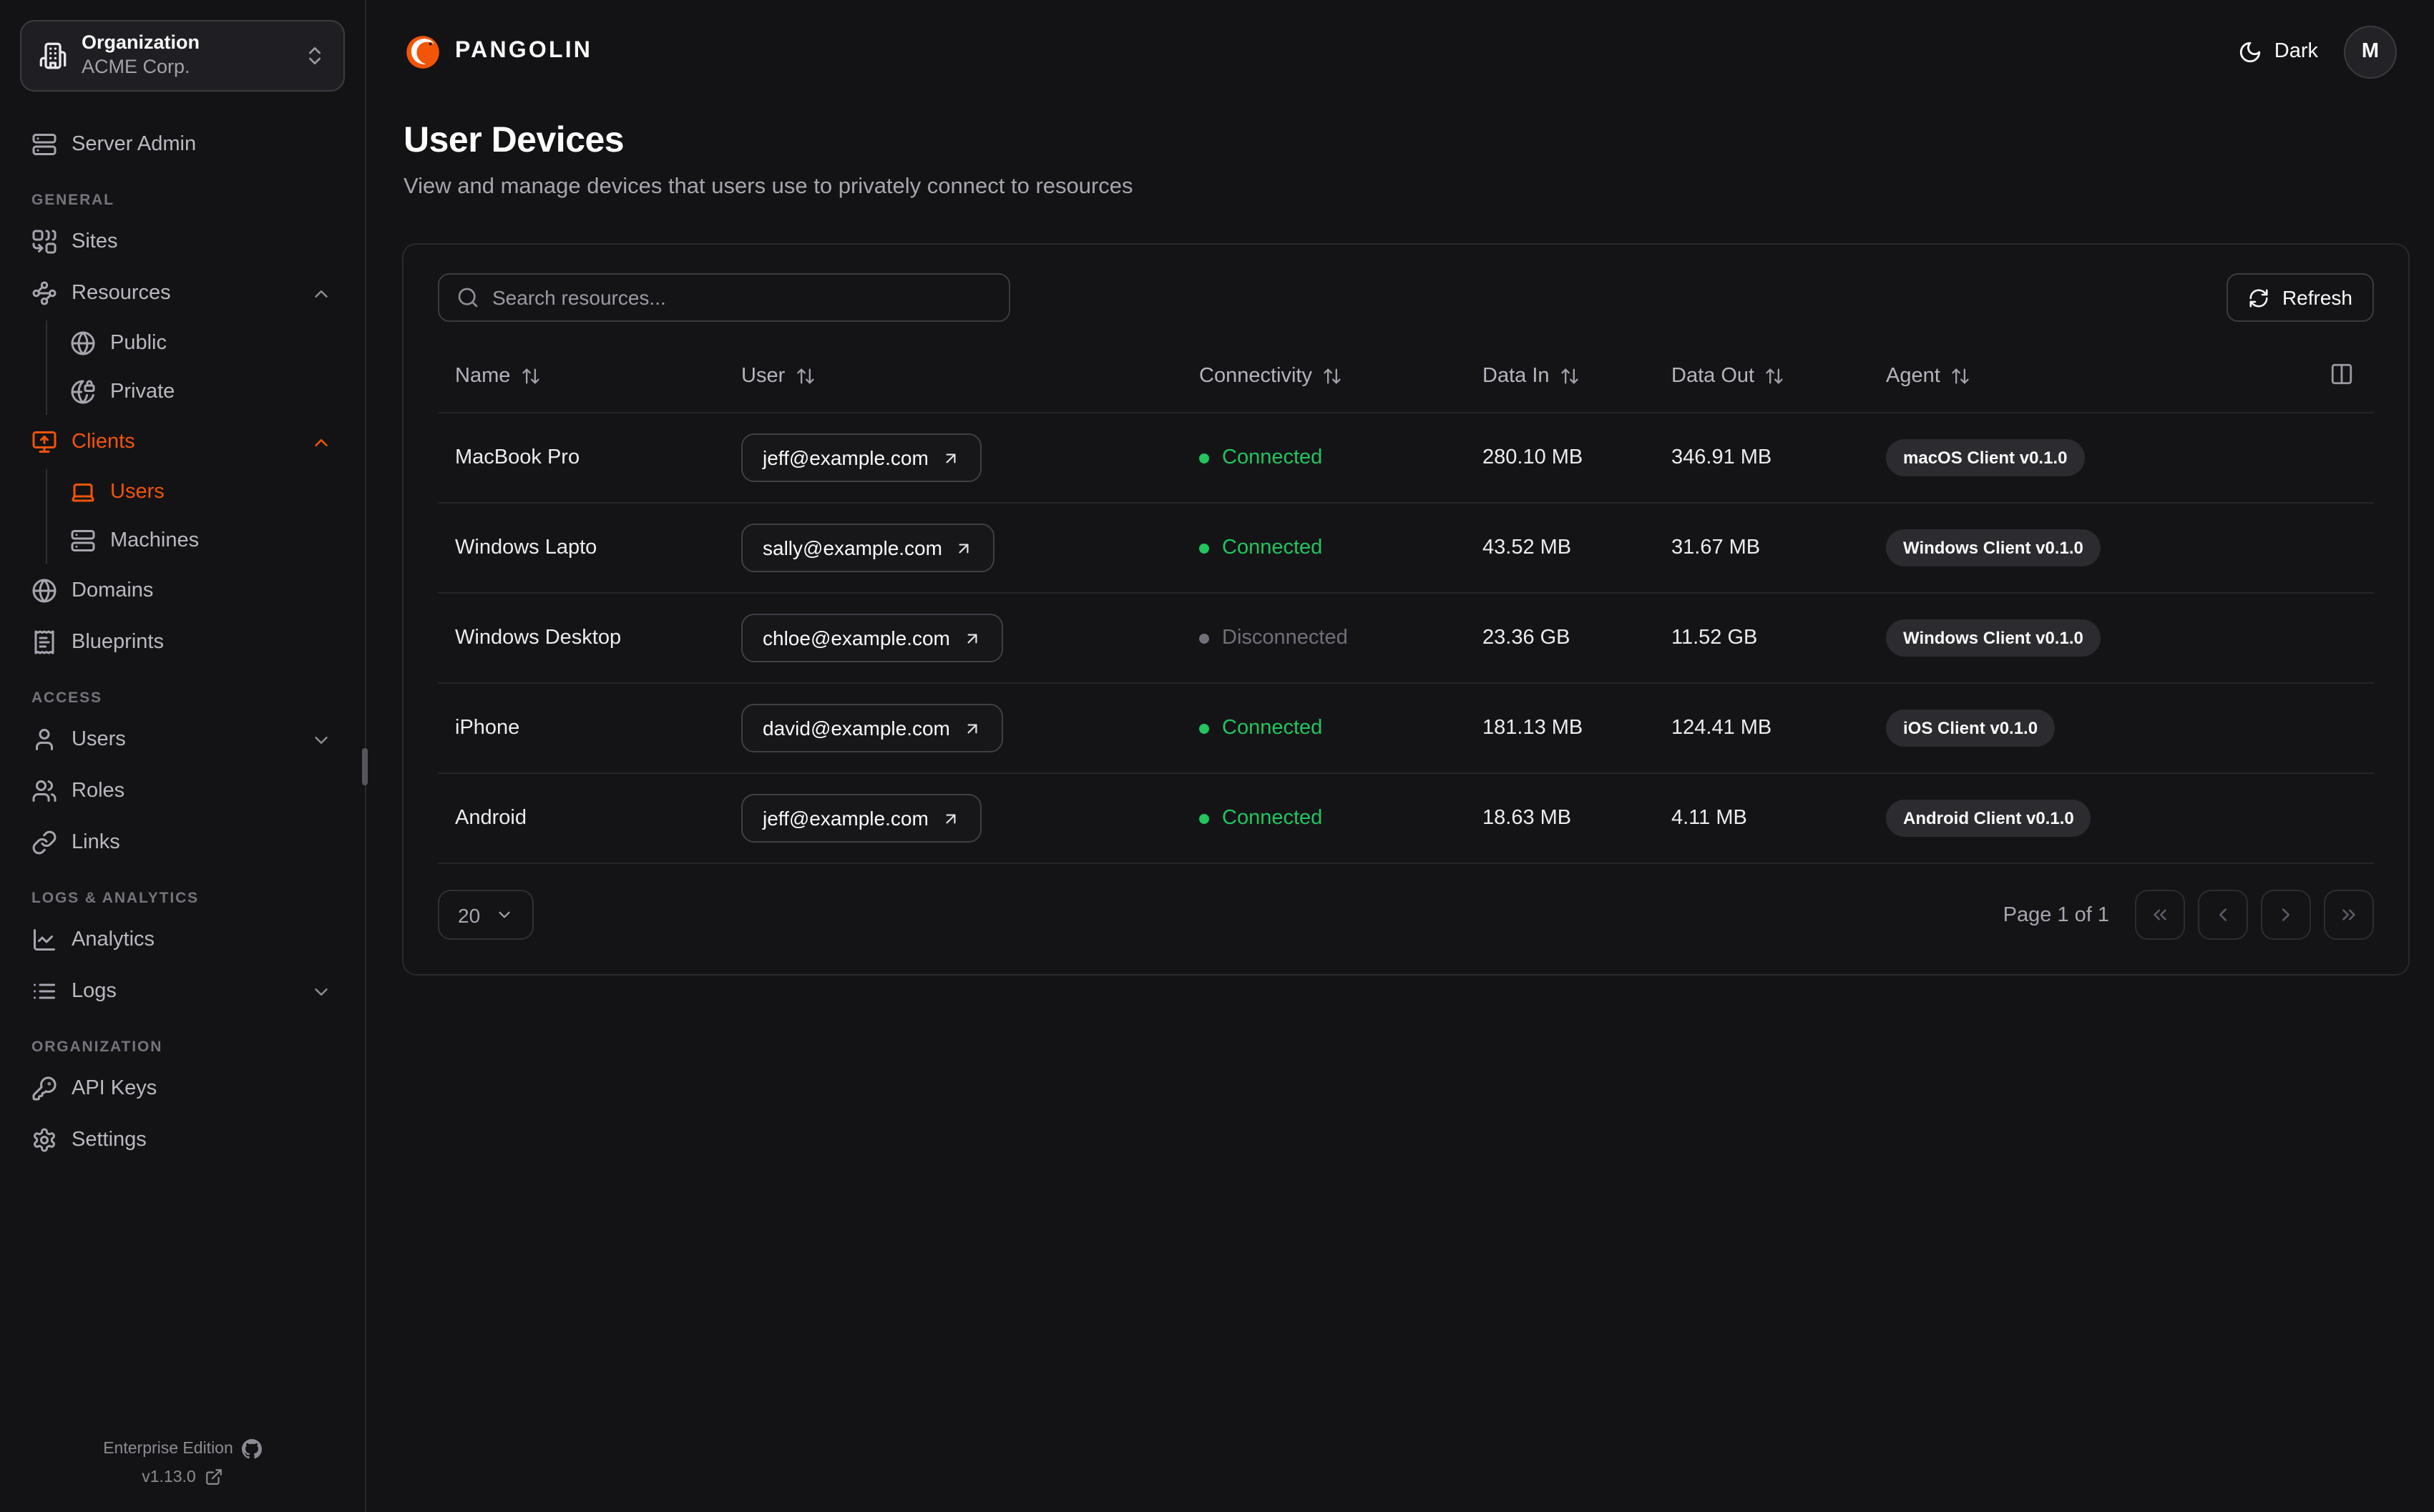 Image resolution: width=2434 pixels, height=1512 pixels. Describe the element at coordinates (97, 1047) in the screenshot. I see `section-label-organization: ORGANIZATION` at that location.